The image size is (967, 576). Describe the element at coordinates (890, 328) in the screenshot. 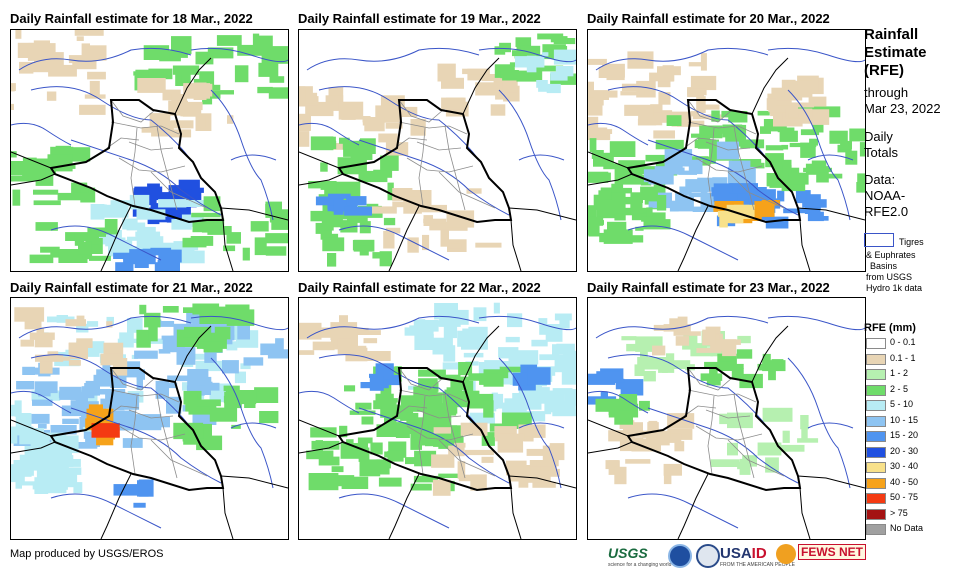

I see `legend-title: RFE (mm)` at that location.